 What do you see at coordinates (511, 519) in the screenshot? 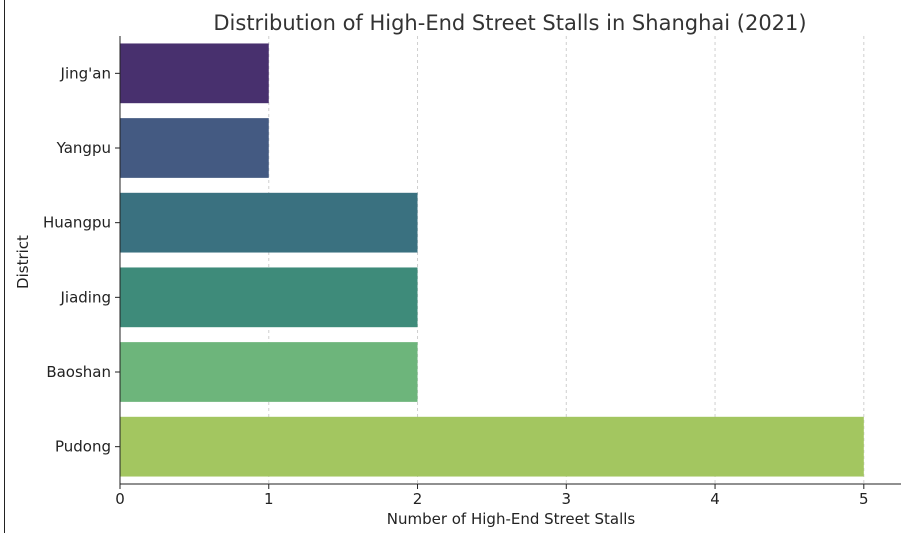
I see `x-axis-label: Number of High-End Street Stalls` at bounding box center [511, 519].